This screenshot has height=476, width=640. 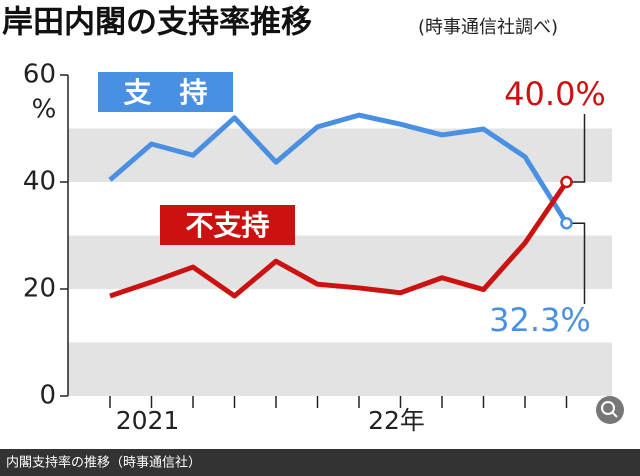 I want to click on chart-subtitle: (時事通信社調べ), so click(x=488, y=27).